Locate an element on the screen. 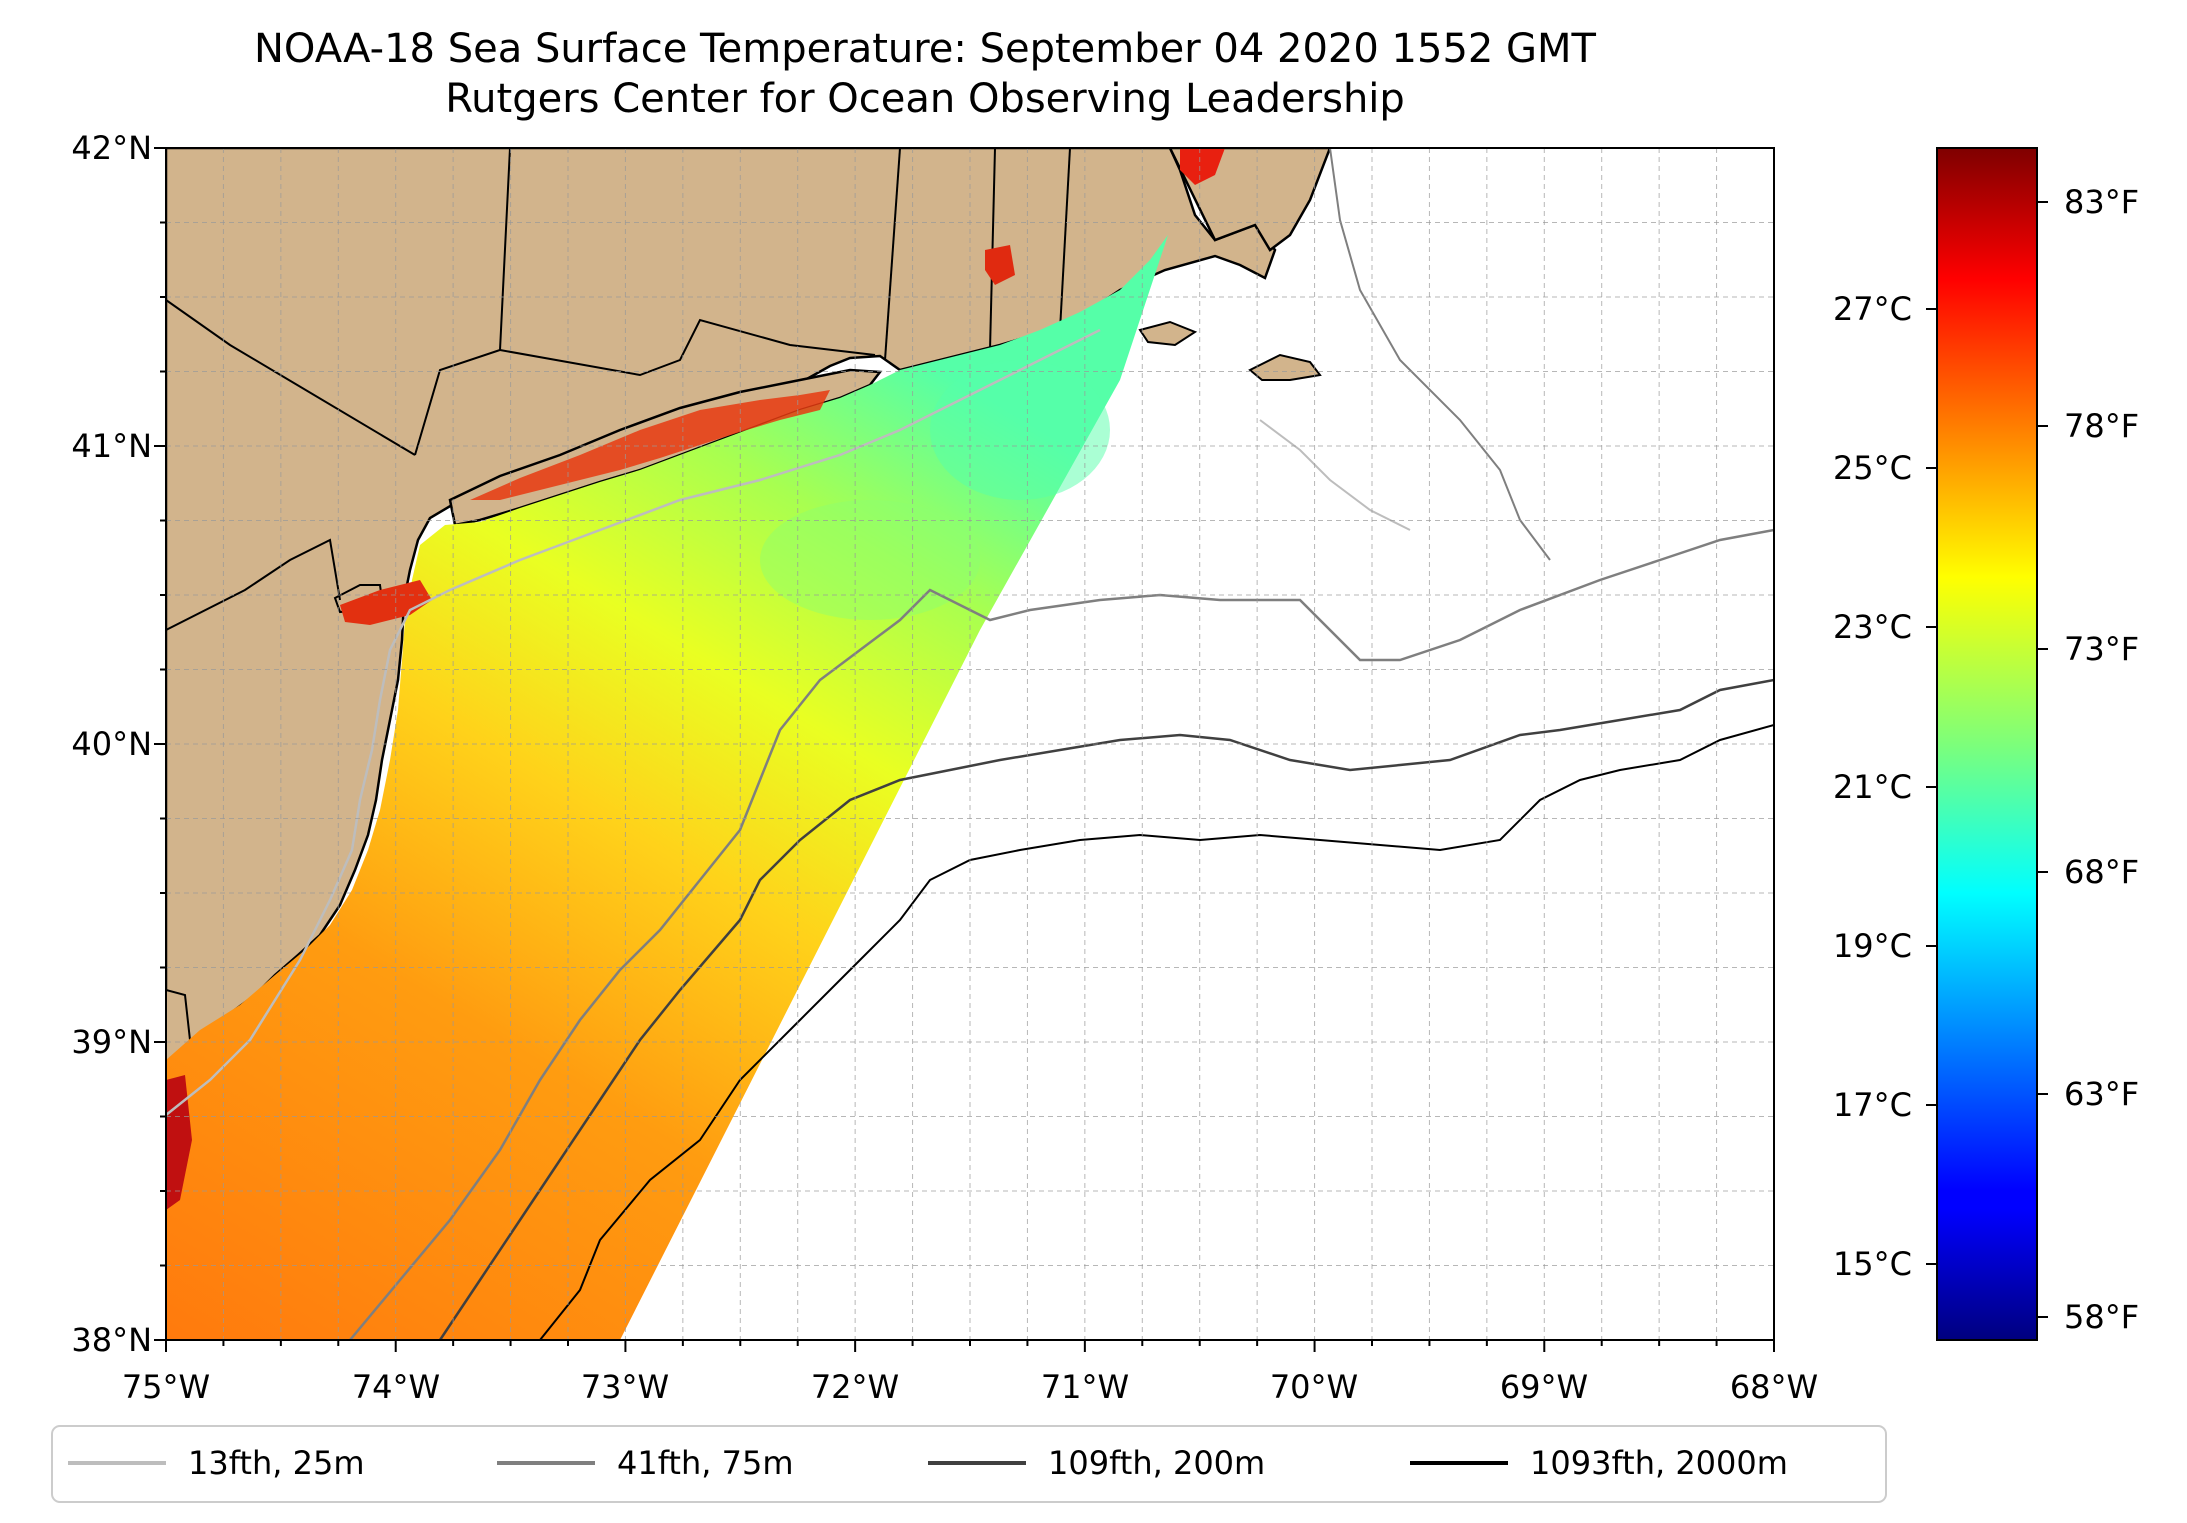  celsius-tick-label: 15°C is located at coordinates (1872, 1264).